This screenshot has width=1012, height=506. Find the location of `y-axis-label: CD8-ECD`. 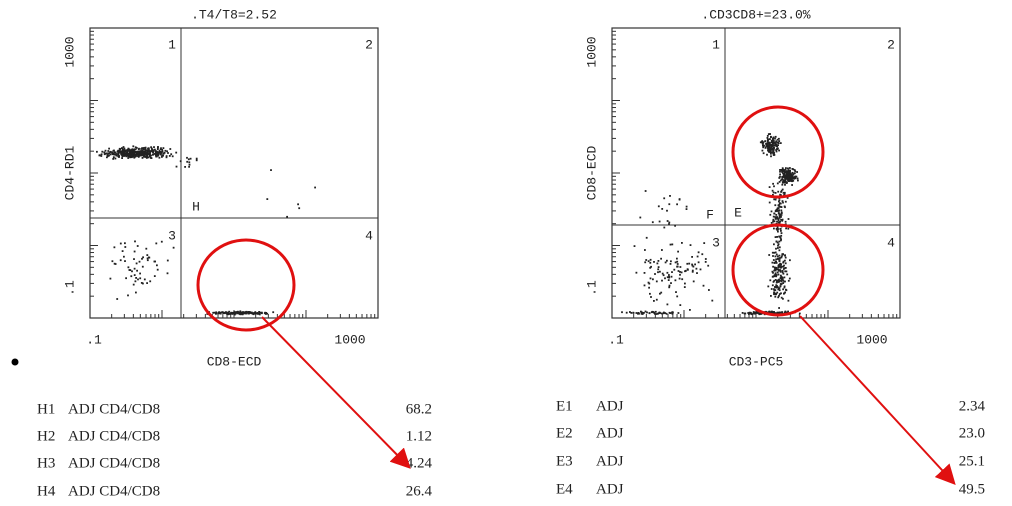

y-axis-label: CD8-ECD is located at coordinates (591, 172).